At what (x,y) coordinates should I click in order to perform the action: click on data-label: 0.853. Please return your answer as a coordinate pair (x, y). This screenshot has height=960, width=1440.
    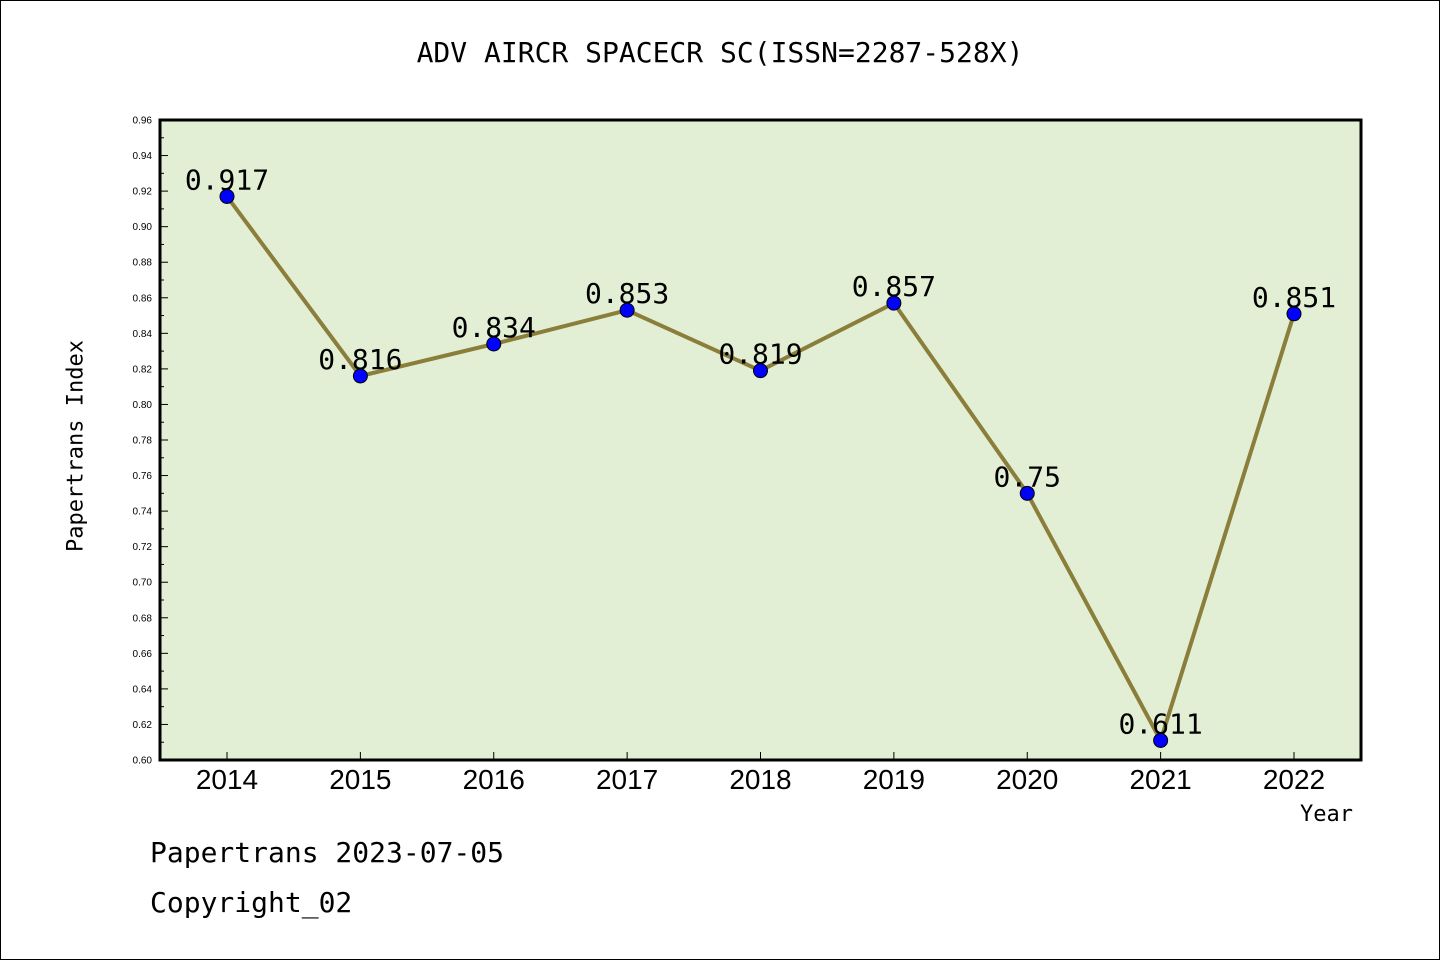
    Looking at the image, I should click on (627, 293).